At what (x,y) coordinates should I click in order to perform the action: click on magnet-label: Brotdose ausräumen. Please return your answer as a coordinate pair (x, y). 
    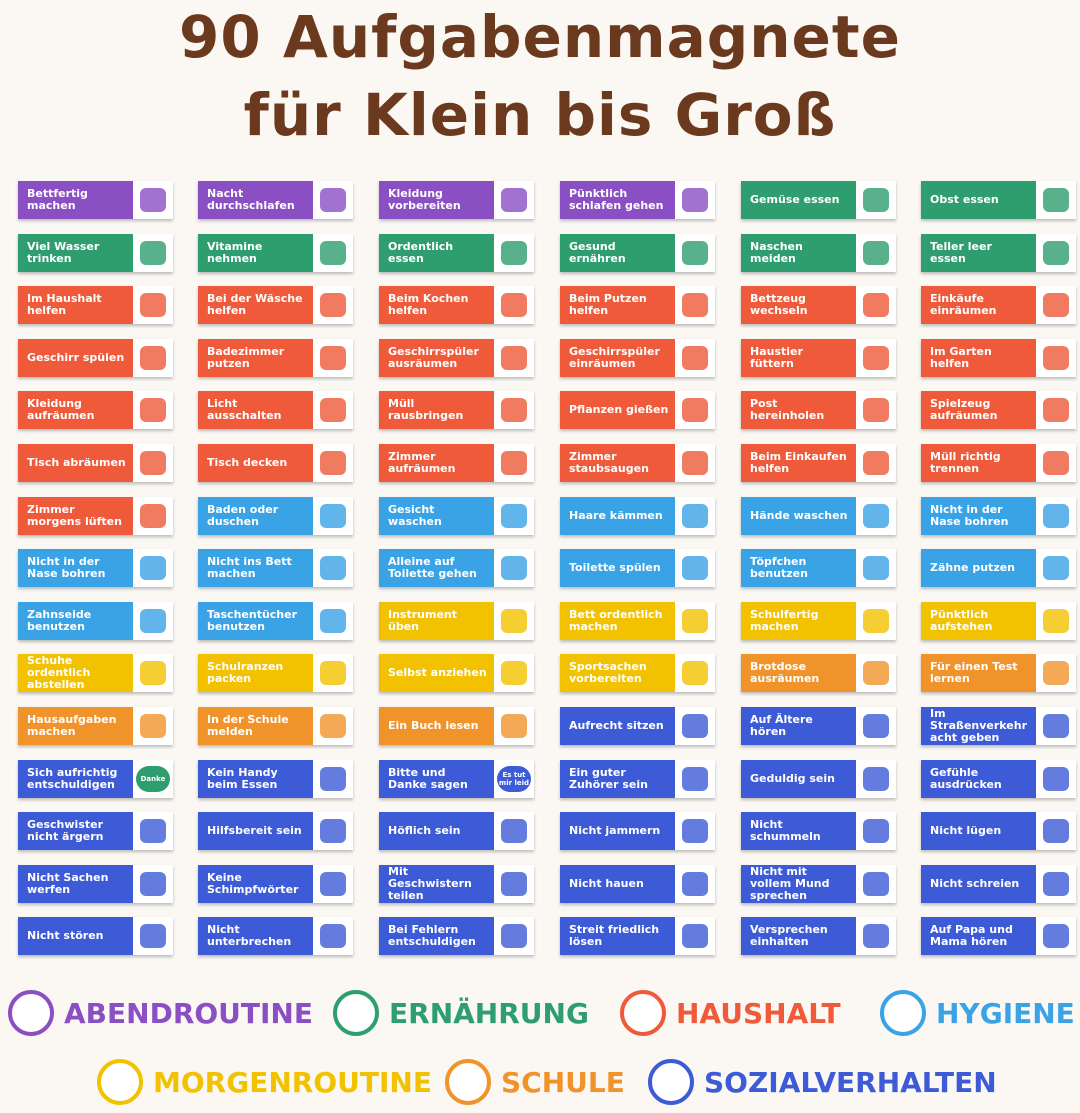
    Looking at the image, I should click on (798, 673).